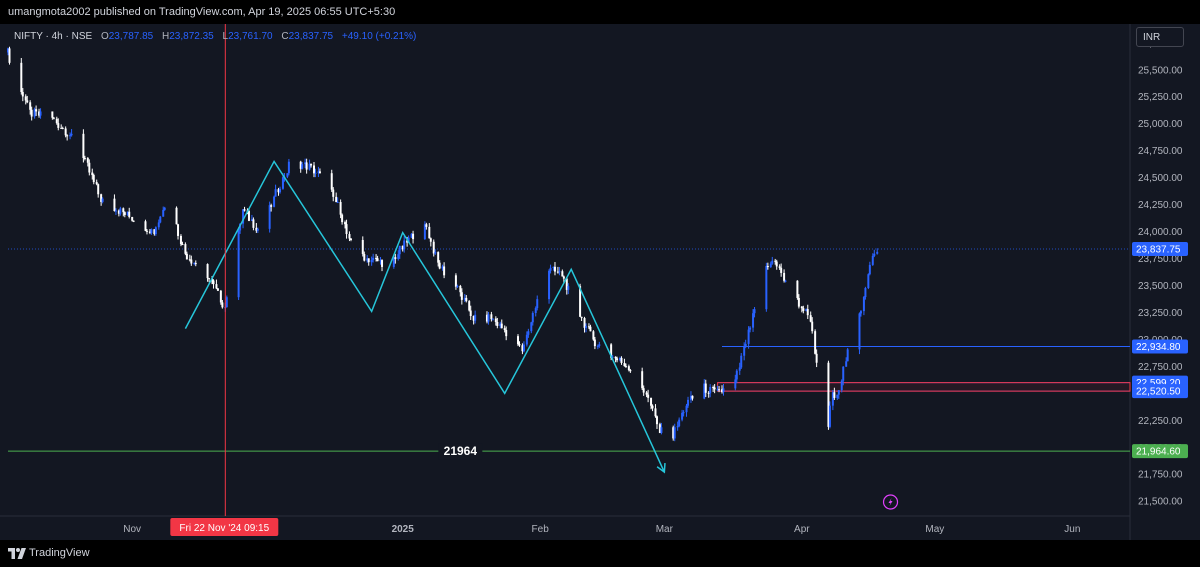 The height and width of the screenshot is (567, 1200). Describe the element at coordinates (1160, 475) in the screenshot. I see `y-tick-label: 21,750.00` at that location.